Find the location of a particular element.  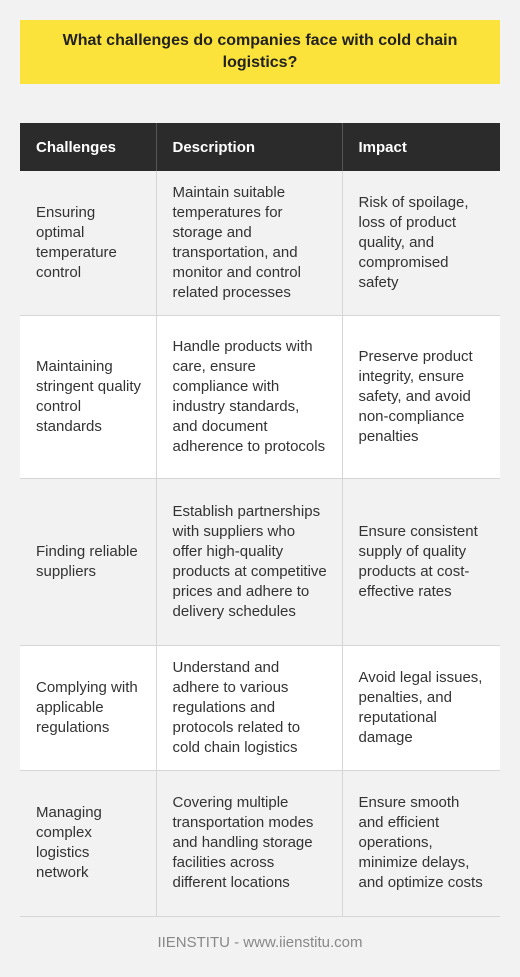

column-header-impact: Impact is located at coordinates (421, 147).